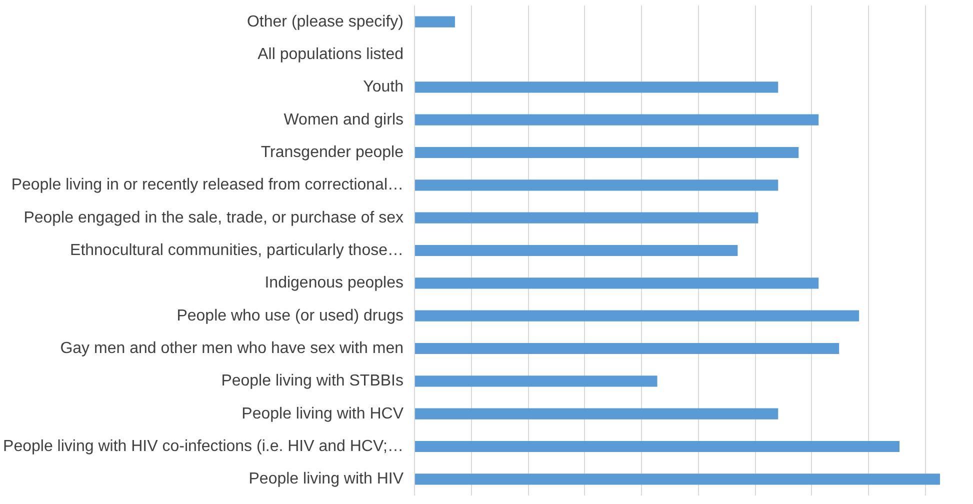 The height and width of the screenshot is (504, 973). What do you see at coordinates (312, 381) in the screenshot?
I see `y-tick-label: People living with STBBIs` at bounding box center [312, 381].